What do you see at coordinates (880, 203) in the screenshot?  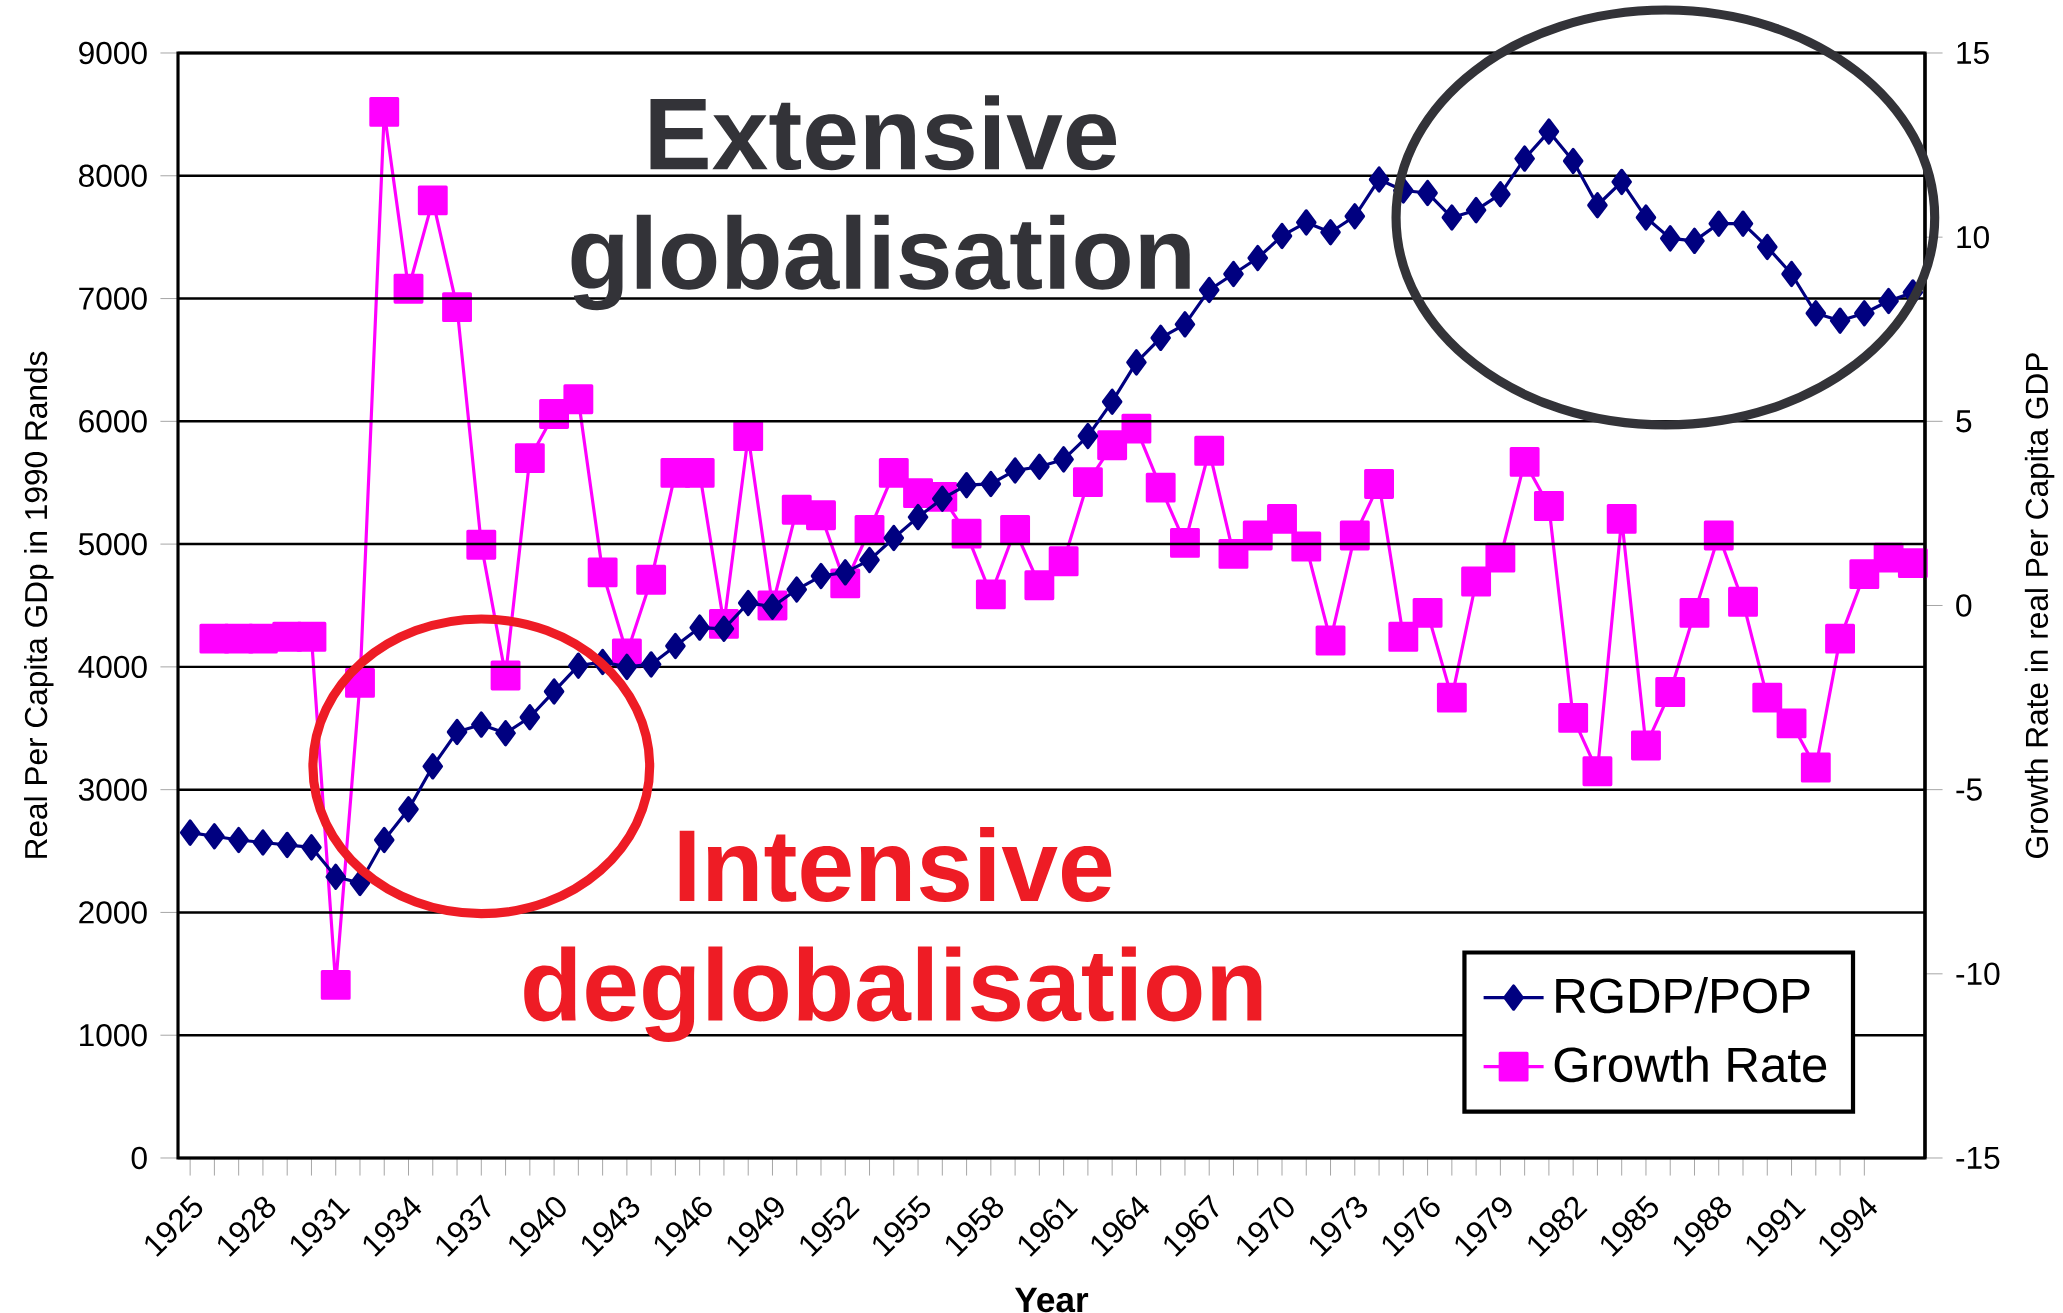 I see `annotation: Extensive globalisation` at bounding box center [880, 203].